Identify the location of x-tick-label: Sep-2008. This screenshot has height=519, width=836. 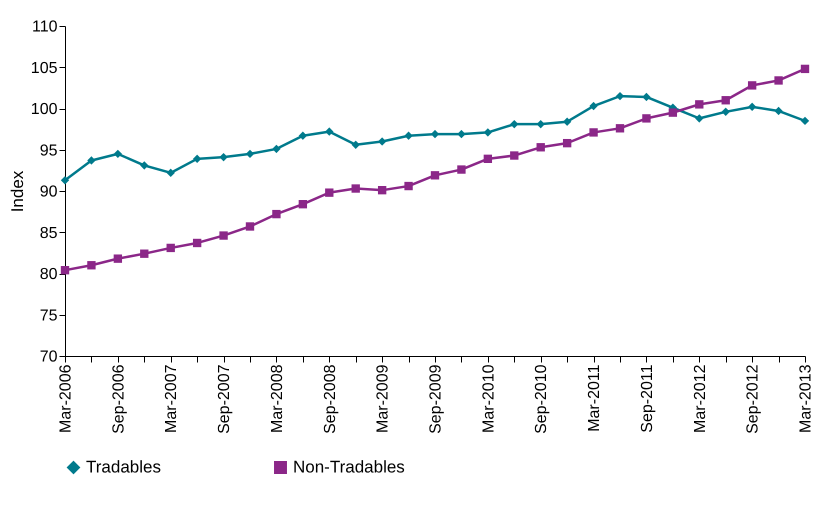
(330, 399).